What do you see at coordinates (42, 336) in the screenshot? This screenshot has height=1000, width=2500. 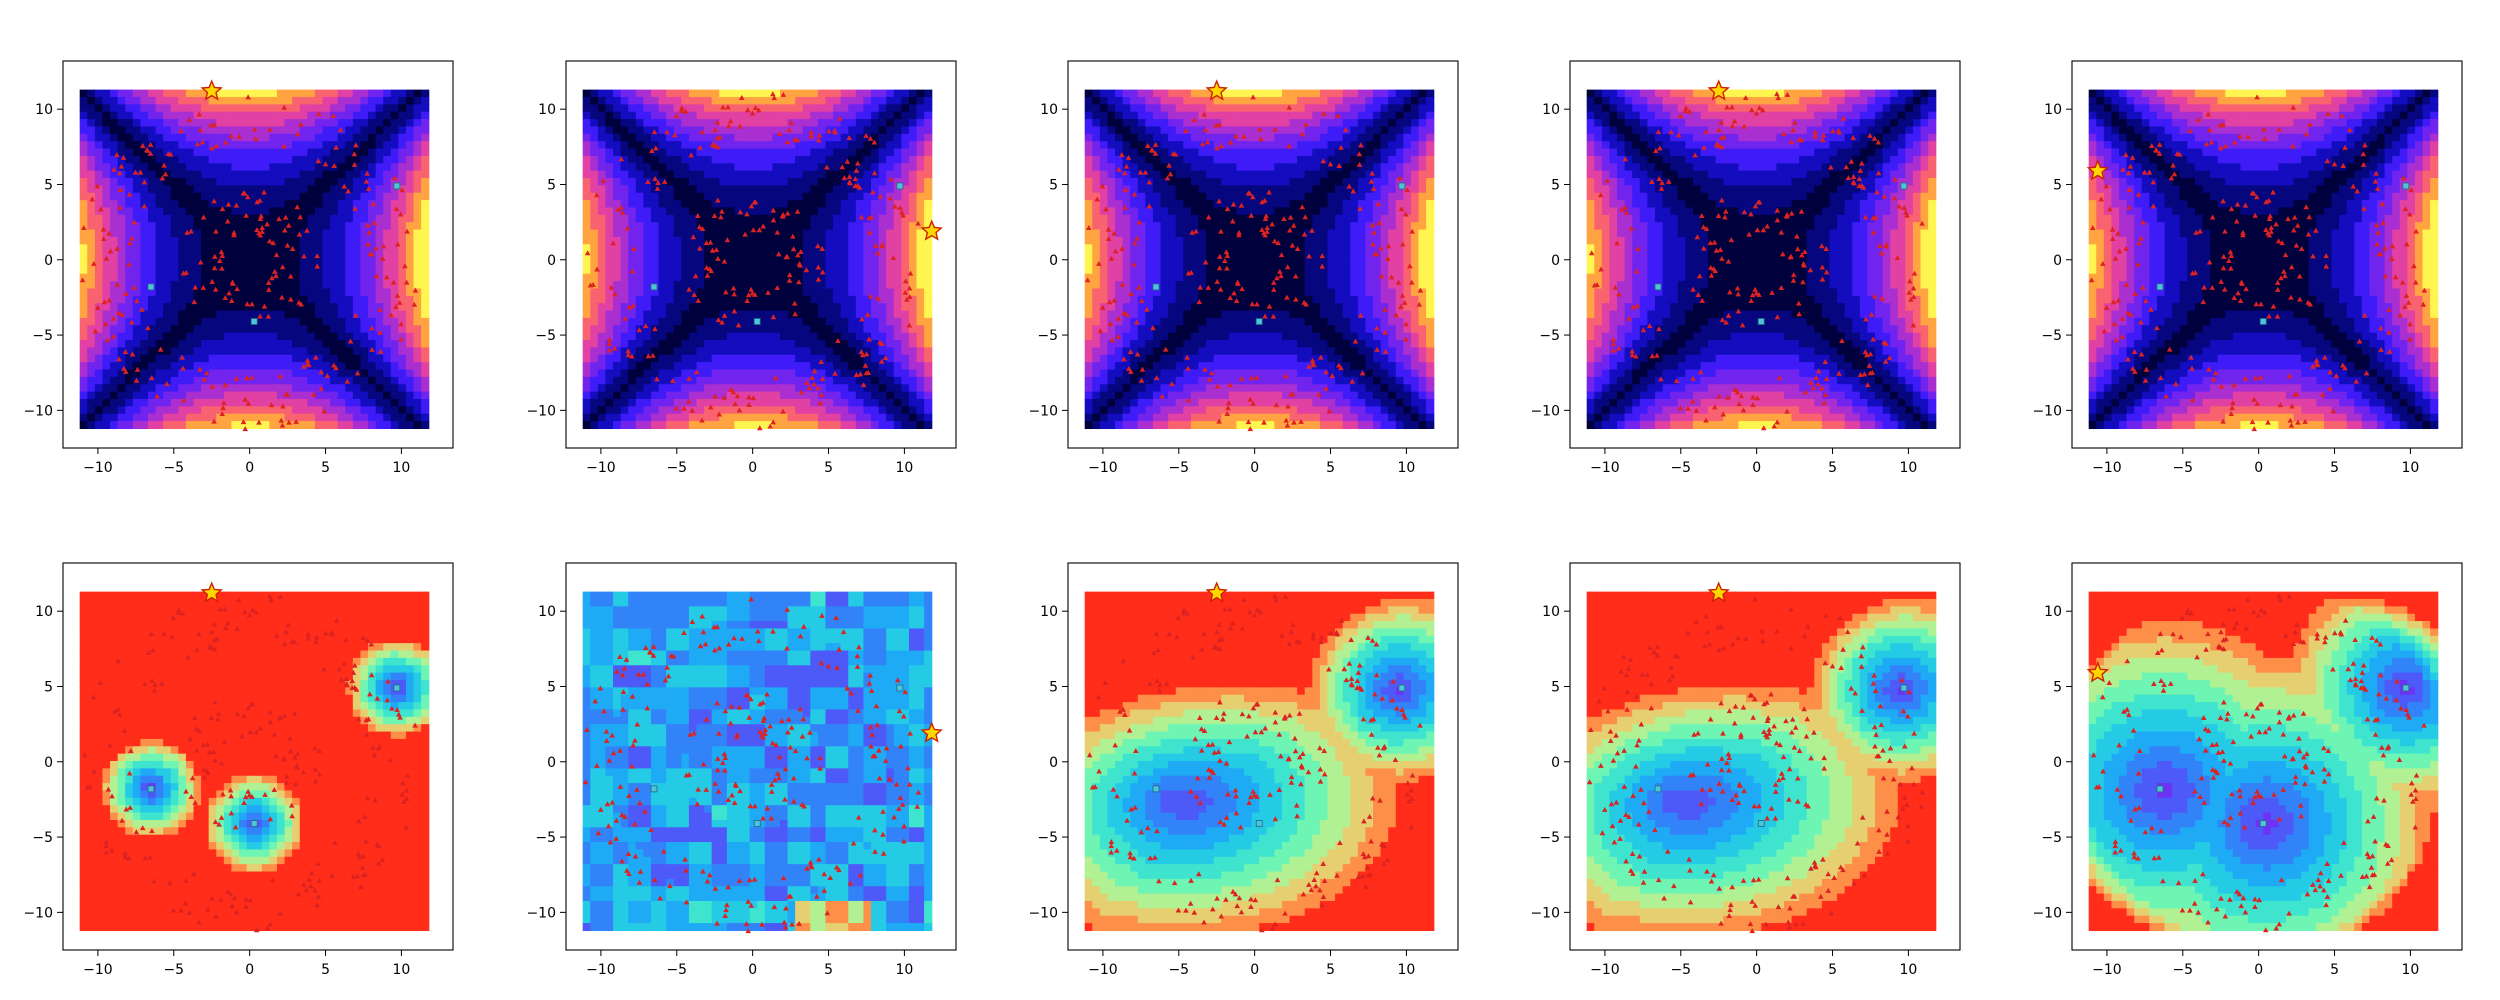 I see `y-tick-label: −5` at bounding box center [42, 336].